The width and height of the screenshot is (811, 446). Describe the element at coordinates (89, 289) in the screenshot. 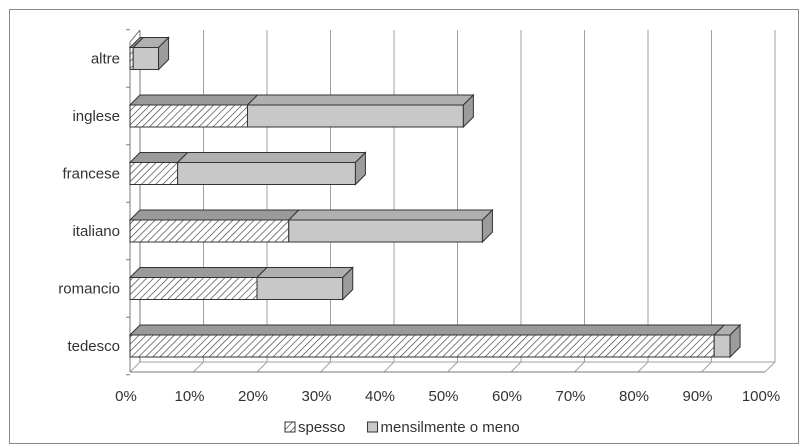

I see `category-label: romancio` at that location.